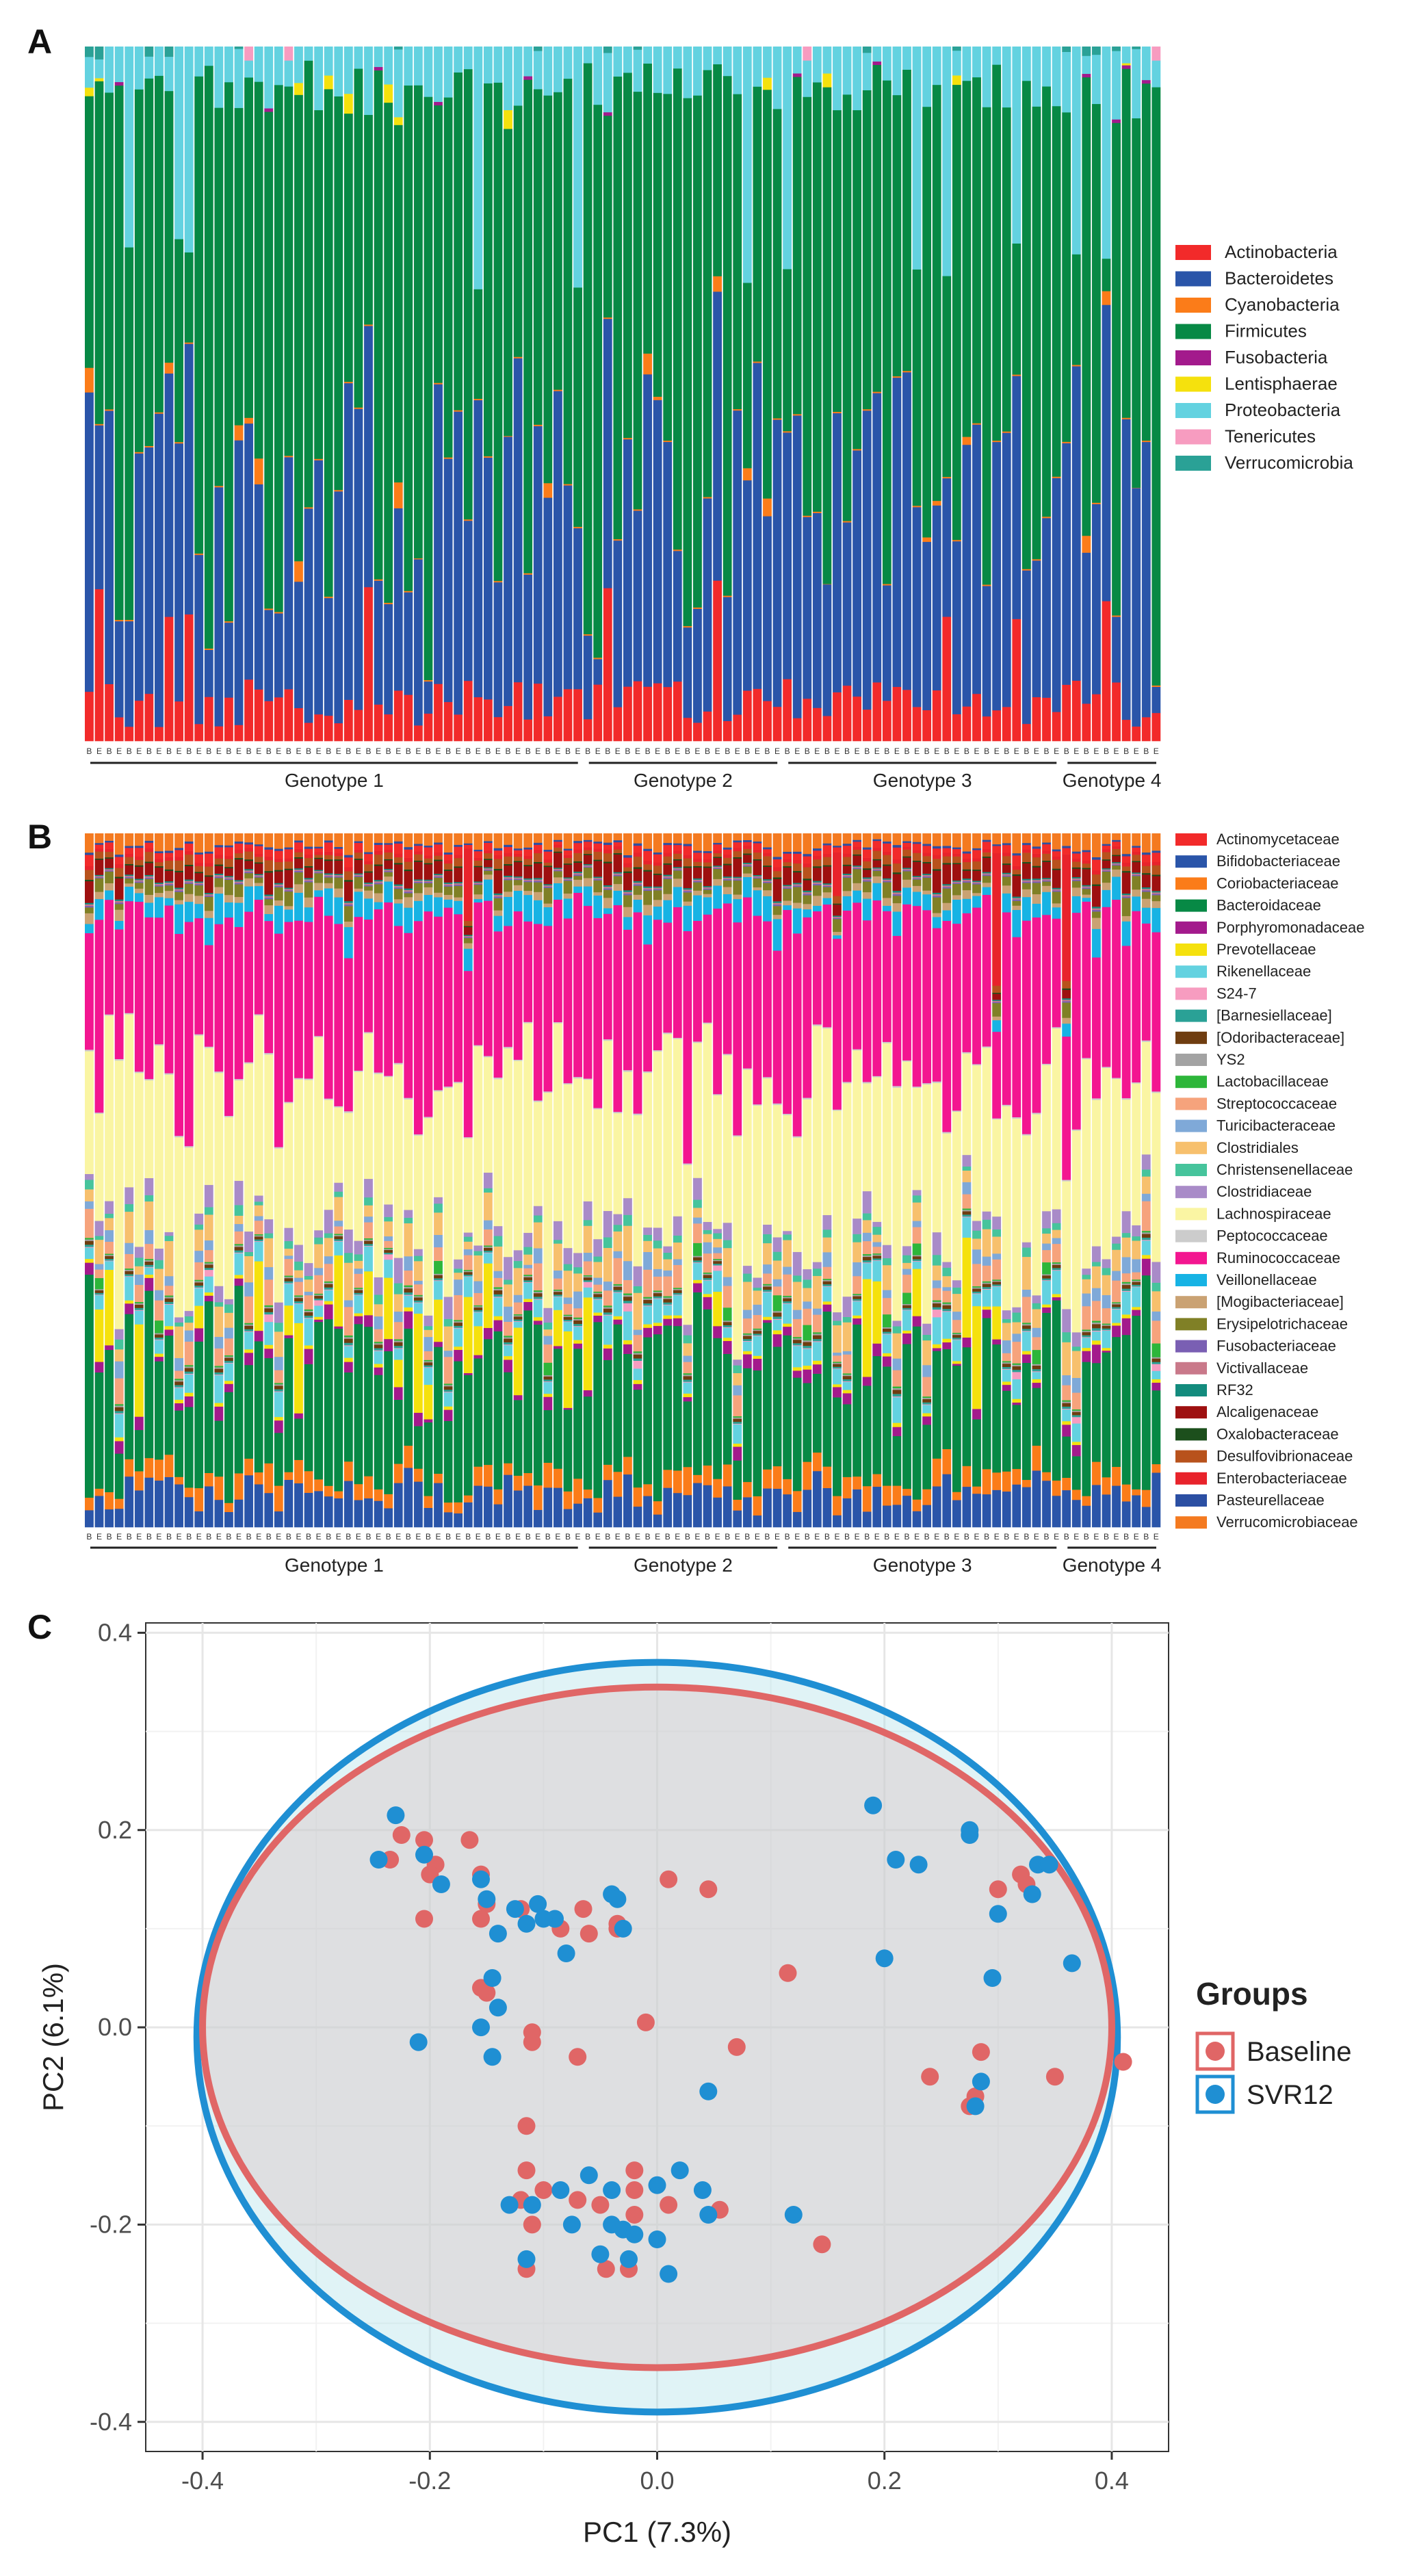 Image resolution: width=1406 pixels, height=2576 pixels. What do you see at coordinates (1257, 1147) in the screenshot?
I see `legend-label: Clostridiales` at bounding box center [1257, 1147].